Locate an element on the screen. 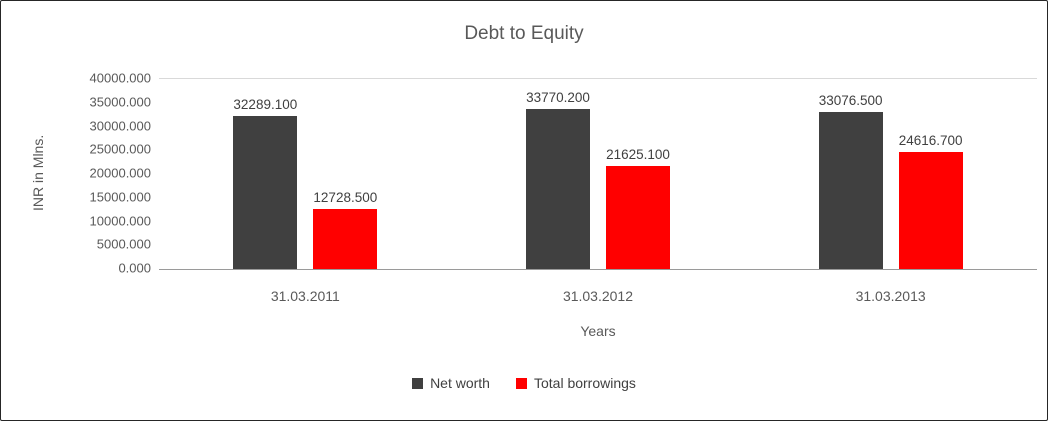 The height and width of the screenshot is (421, 1048). legend: Net worth Total borrowings is located at coordinates (524, 383).